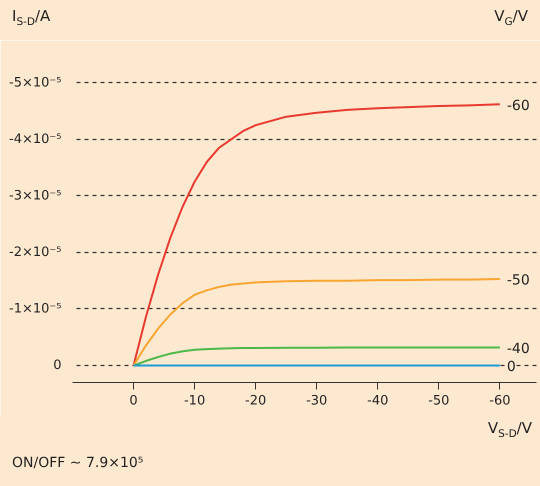 The width and height of the screenshot is (540, 486). What do you see at coordinates (35, 308) in the screenshot?
I see `y-tick-label: -1×10⁻⁵` at bounding box center [35, 308].